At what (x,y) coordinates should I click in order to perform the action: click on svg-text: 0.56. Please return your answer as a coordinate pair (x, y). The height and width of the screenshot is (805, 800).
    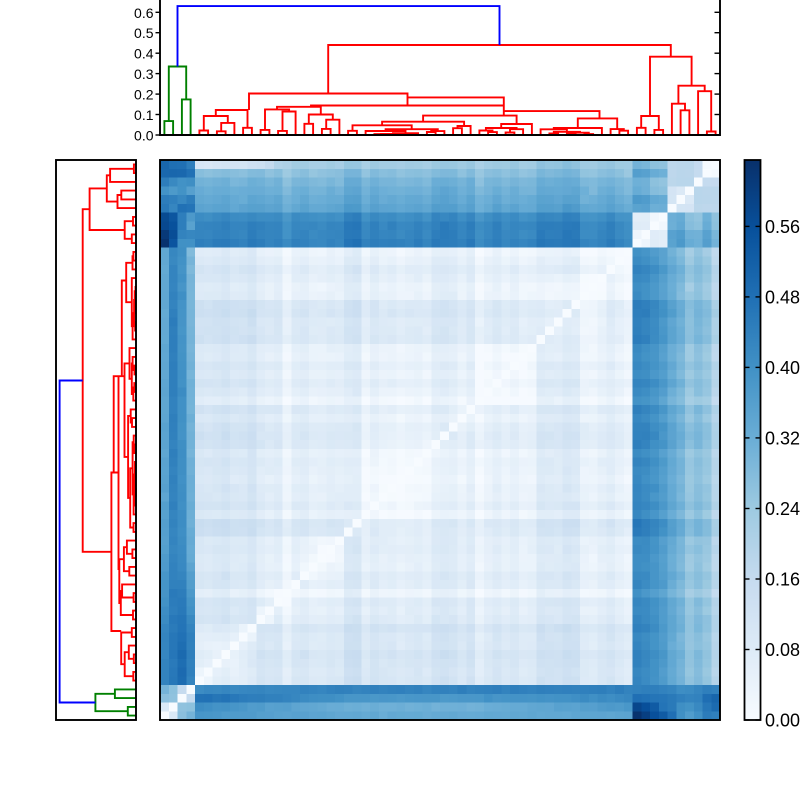
    Looking at the image, I should click on (782, 227).